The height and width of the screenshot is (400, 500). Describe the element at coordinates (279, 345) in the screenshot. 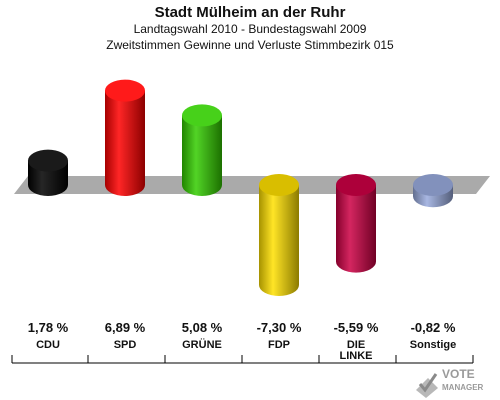

I see `category-label: FDP` at that location.